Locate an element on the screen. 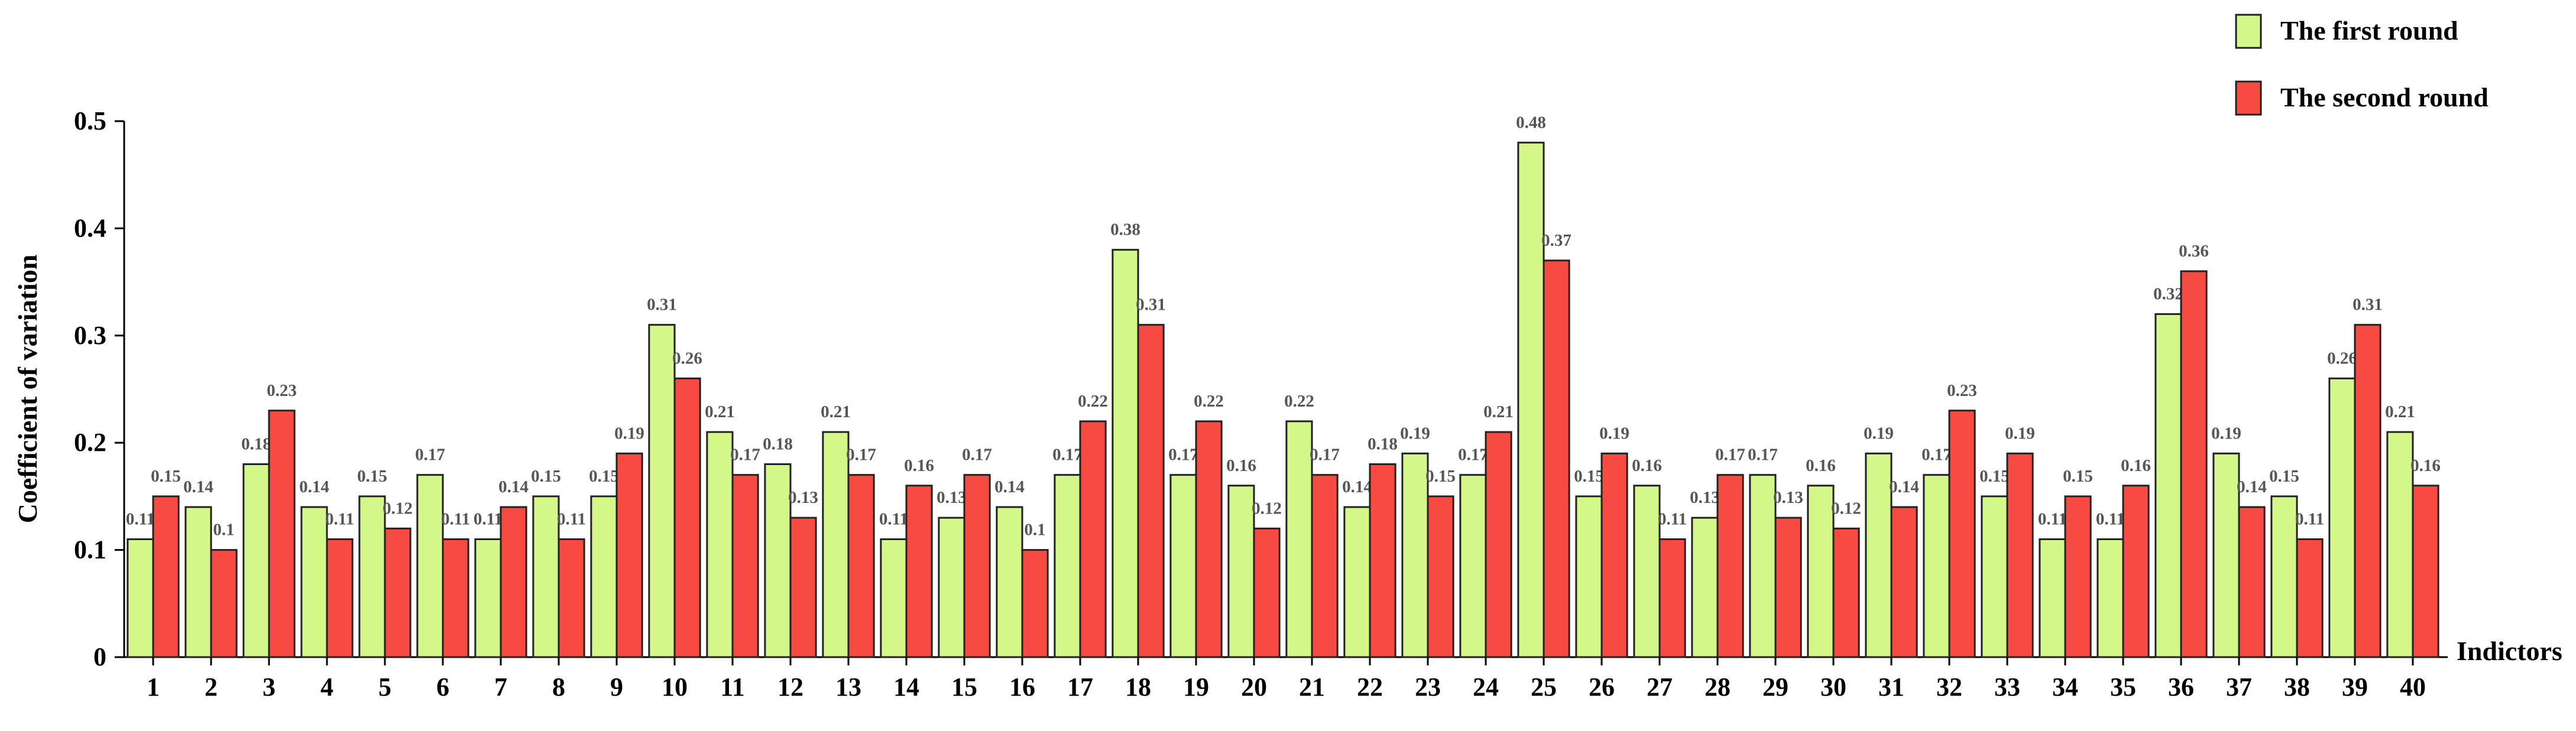 Image resolution: width=2576 pixels, height=731 pixels. legend-item-second-round: The second round is located at coordinates (2361, 98).